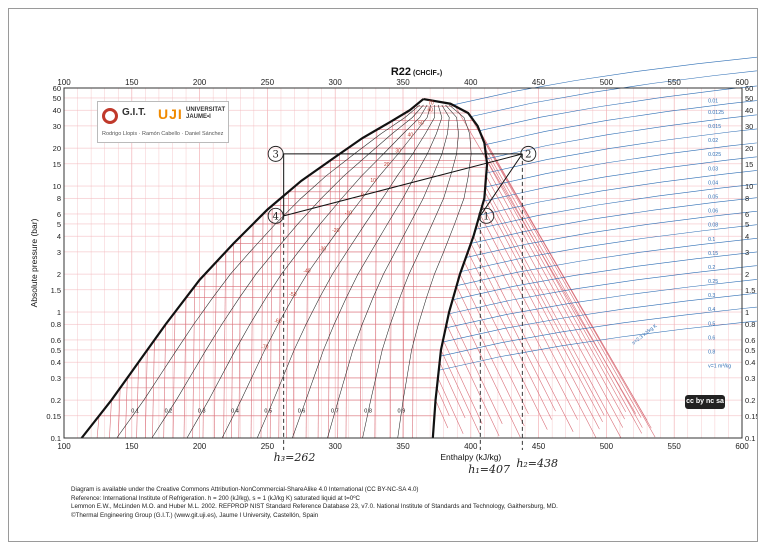  I want to click on quality-label: 0.5, so click(268, 411).